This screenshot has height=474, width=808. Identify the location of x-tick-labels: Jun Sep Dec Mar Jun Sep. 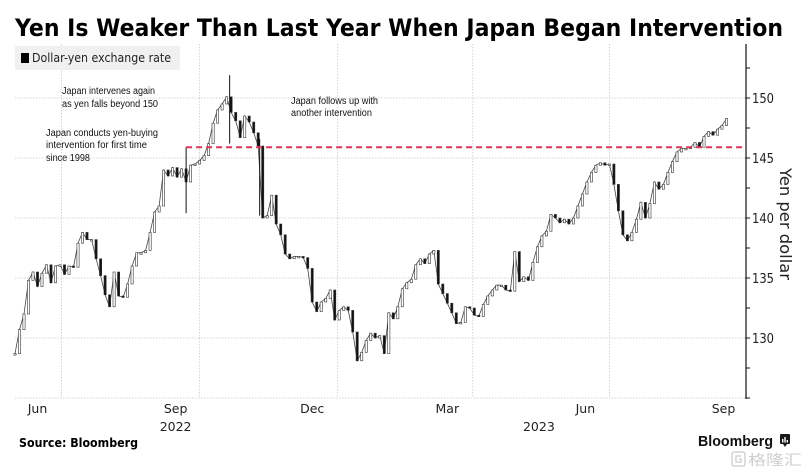
(381, 408).